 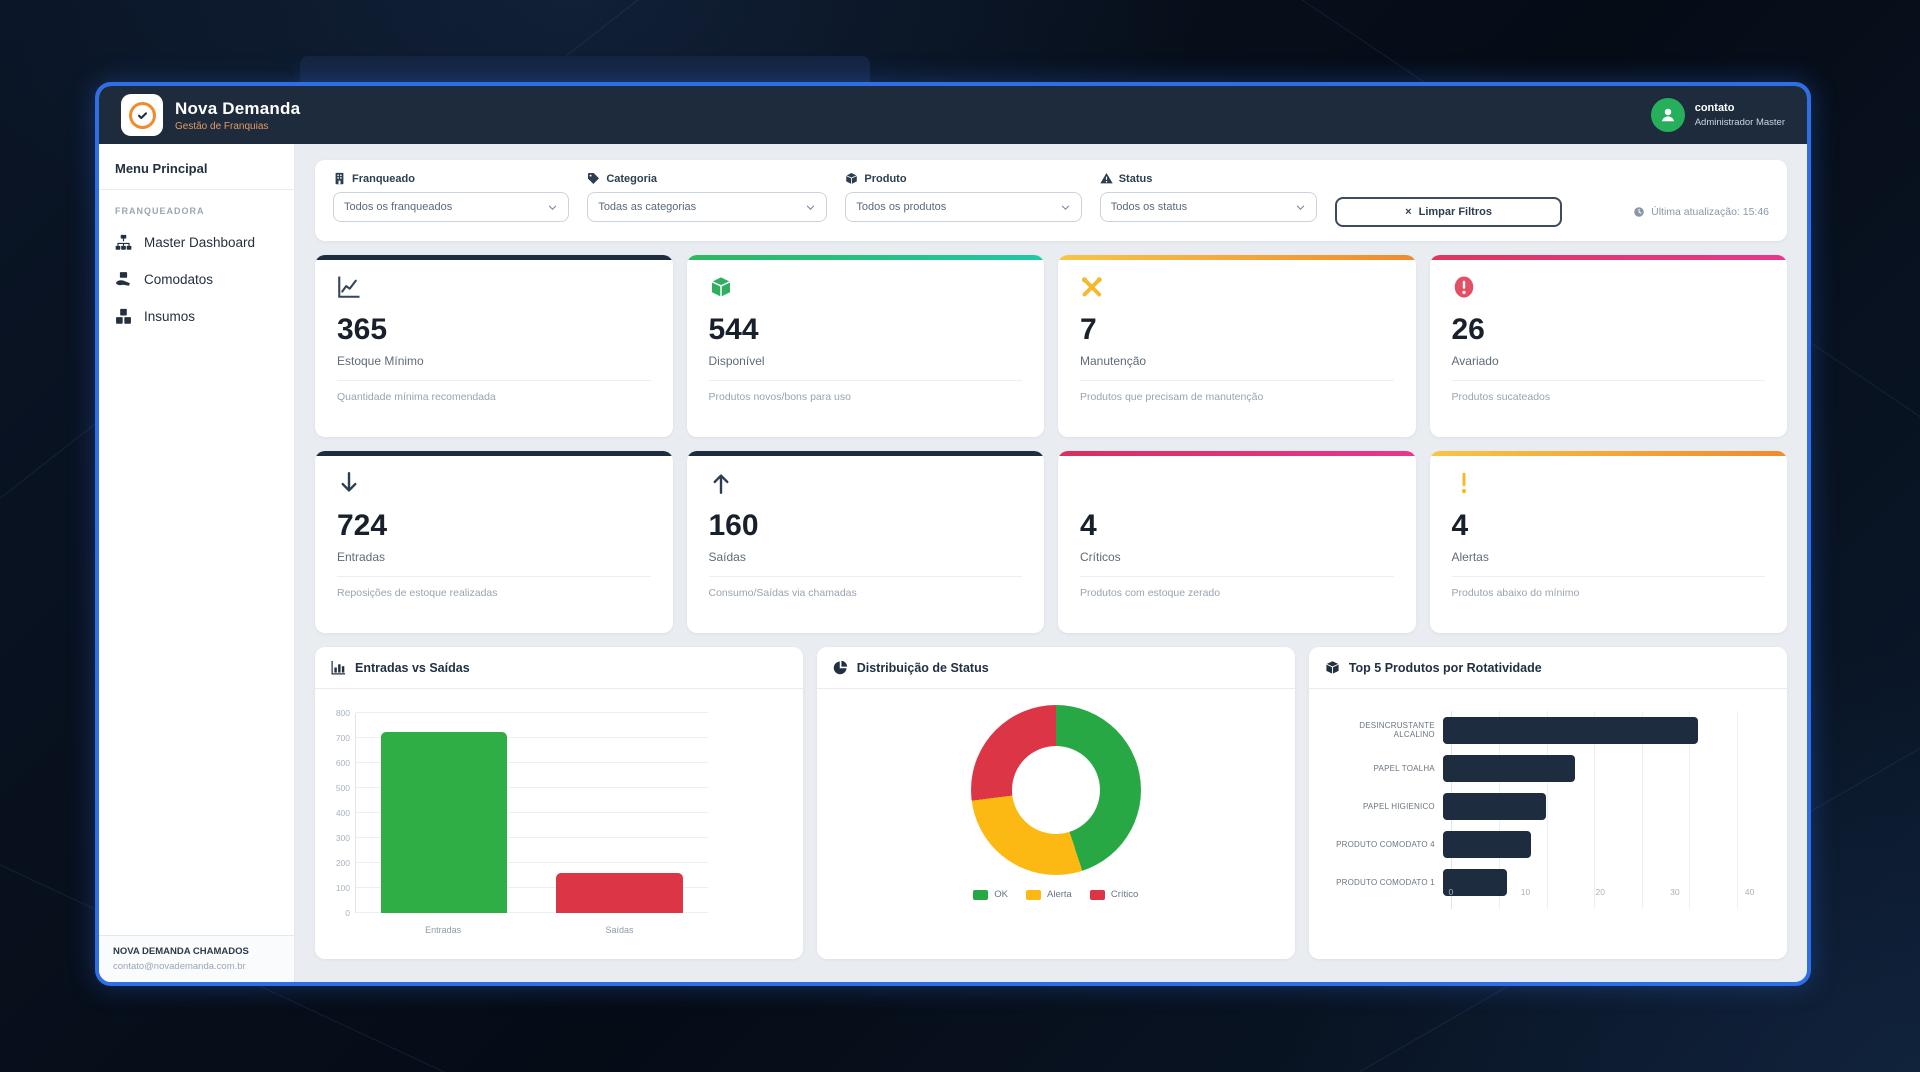 What do you see at coordinates (1172, 397) in the screenshot?
I see `stat-description: Produtos que precisam de manutenção` at bounding box center [1172, 397].